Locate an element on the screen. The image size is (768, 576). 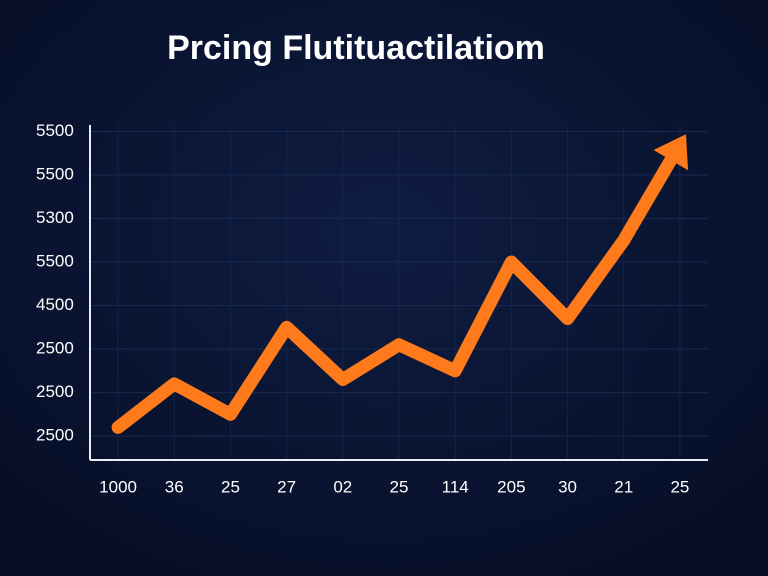
arrow-head is located at coordinates (671, 152).